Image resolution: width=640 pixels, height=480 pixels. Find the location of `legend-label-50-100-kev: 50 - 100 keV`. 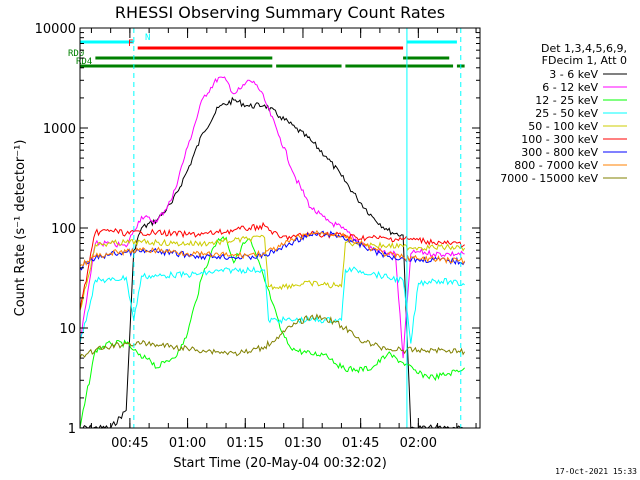

legend-label-50-100-kev: 50 - 100 keV is located at coordinates (563, 126).